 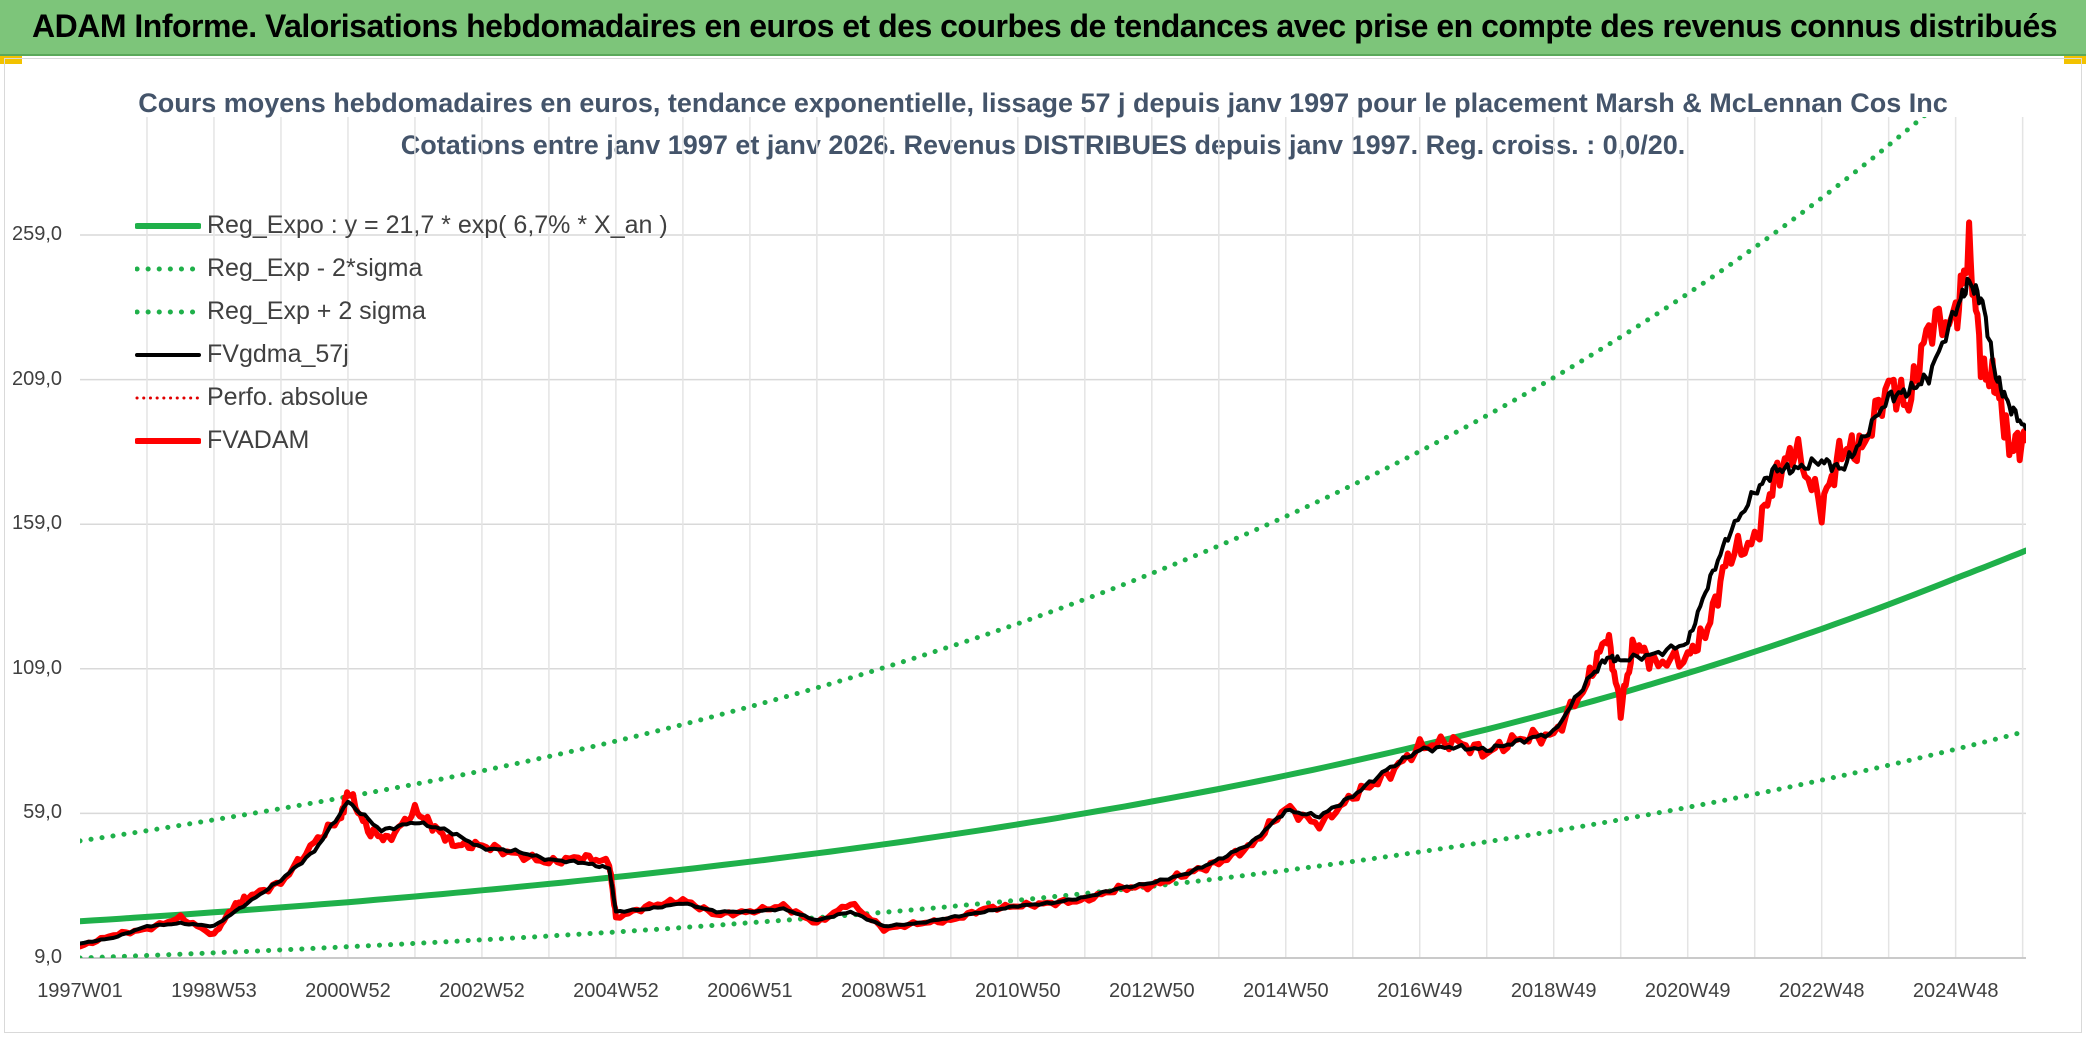 What do you see at coordinates (401, 440) in the screenshot?
I see `legend-item-fvadam: FVADAM` at bounding box center [401, 440].